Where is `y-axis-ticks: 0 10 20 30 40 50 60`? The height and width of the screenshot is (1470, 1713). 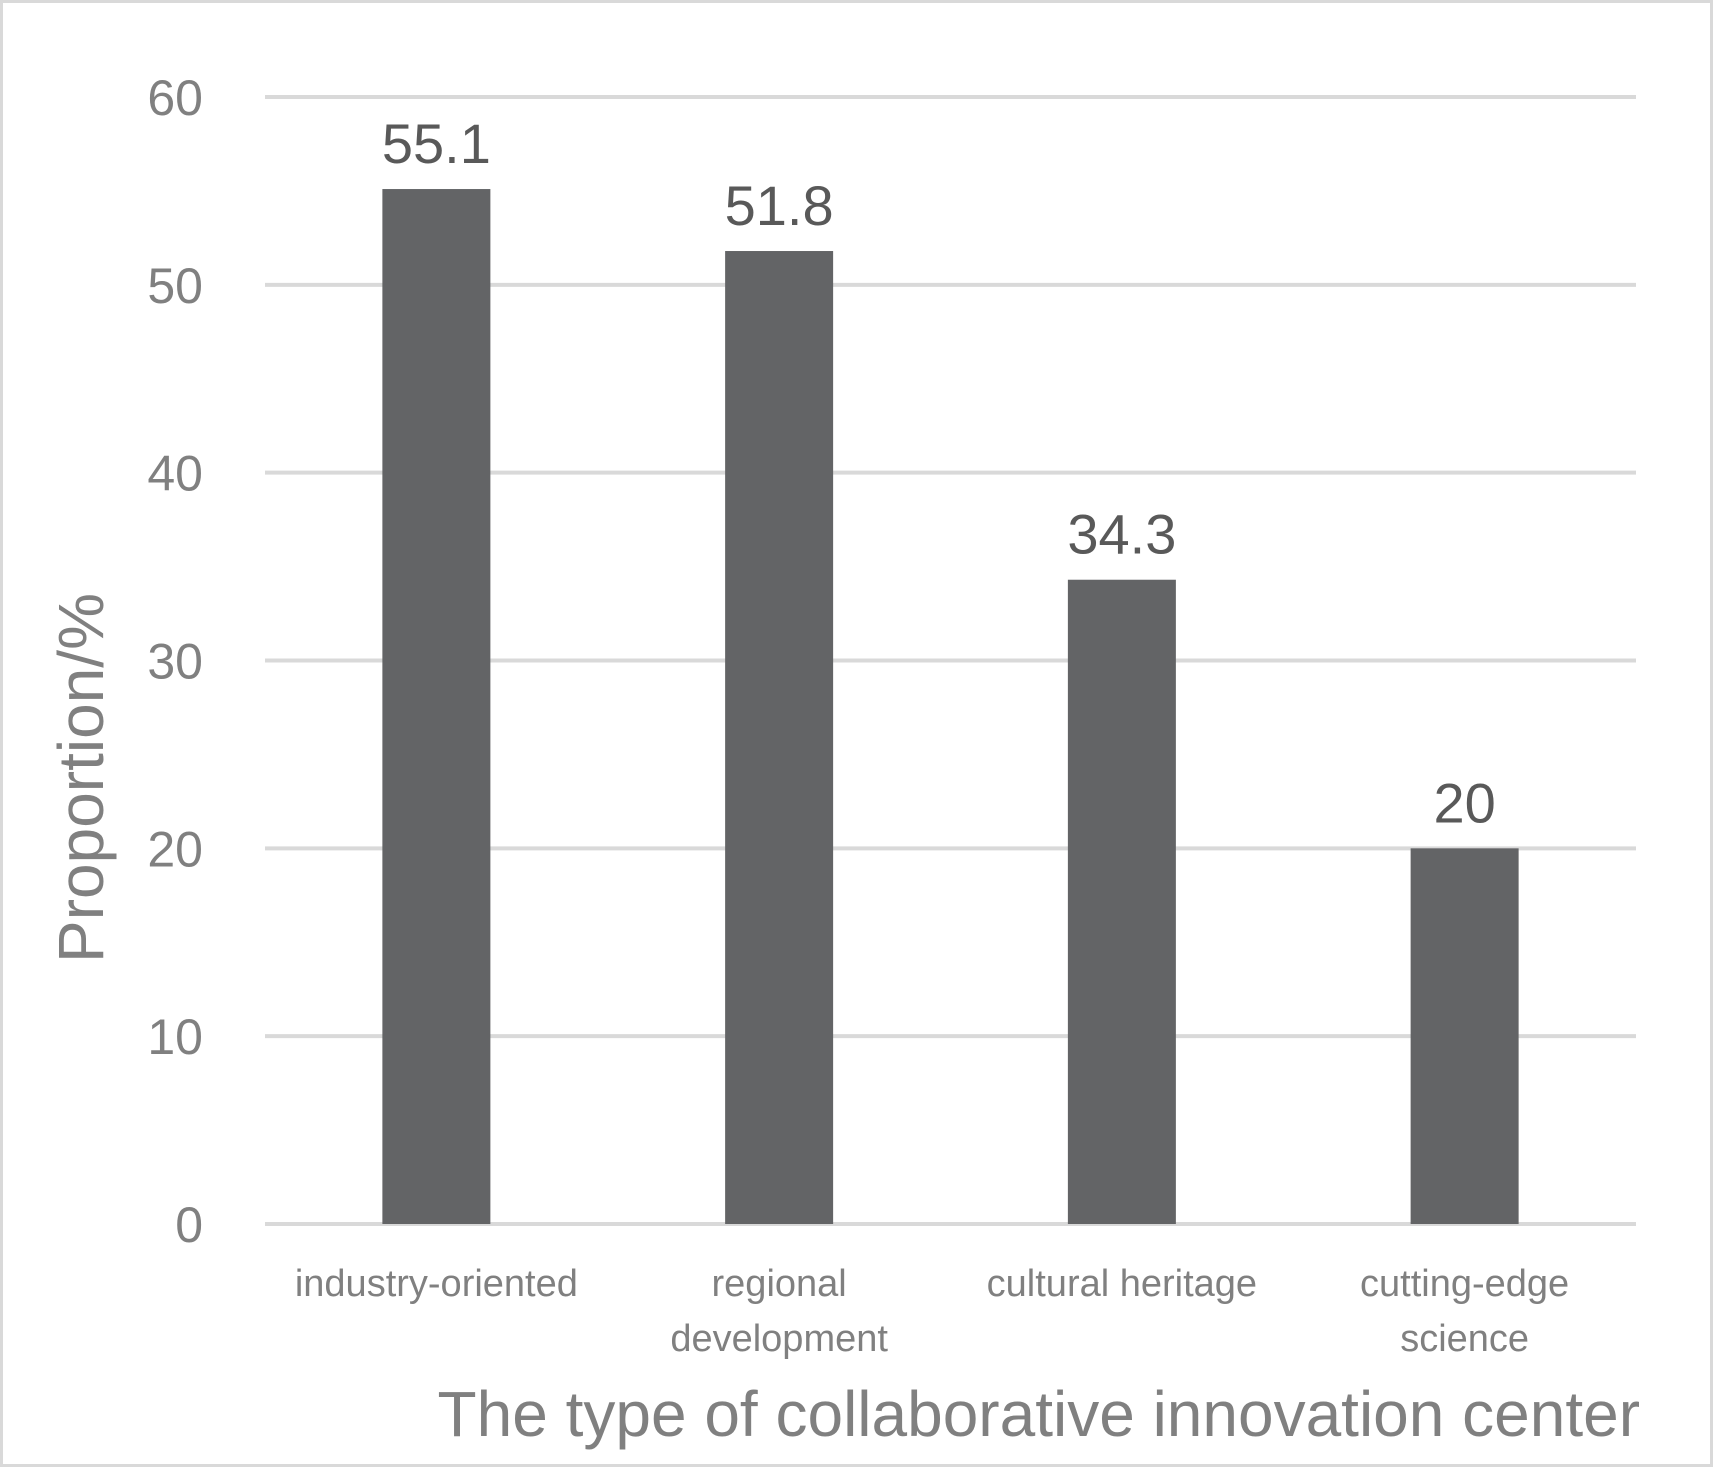 y-axis-ticks: 0 10 20 30 40 50 60 is located at coordinates (175, 661).